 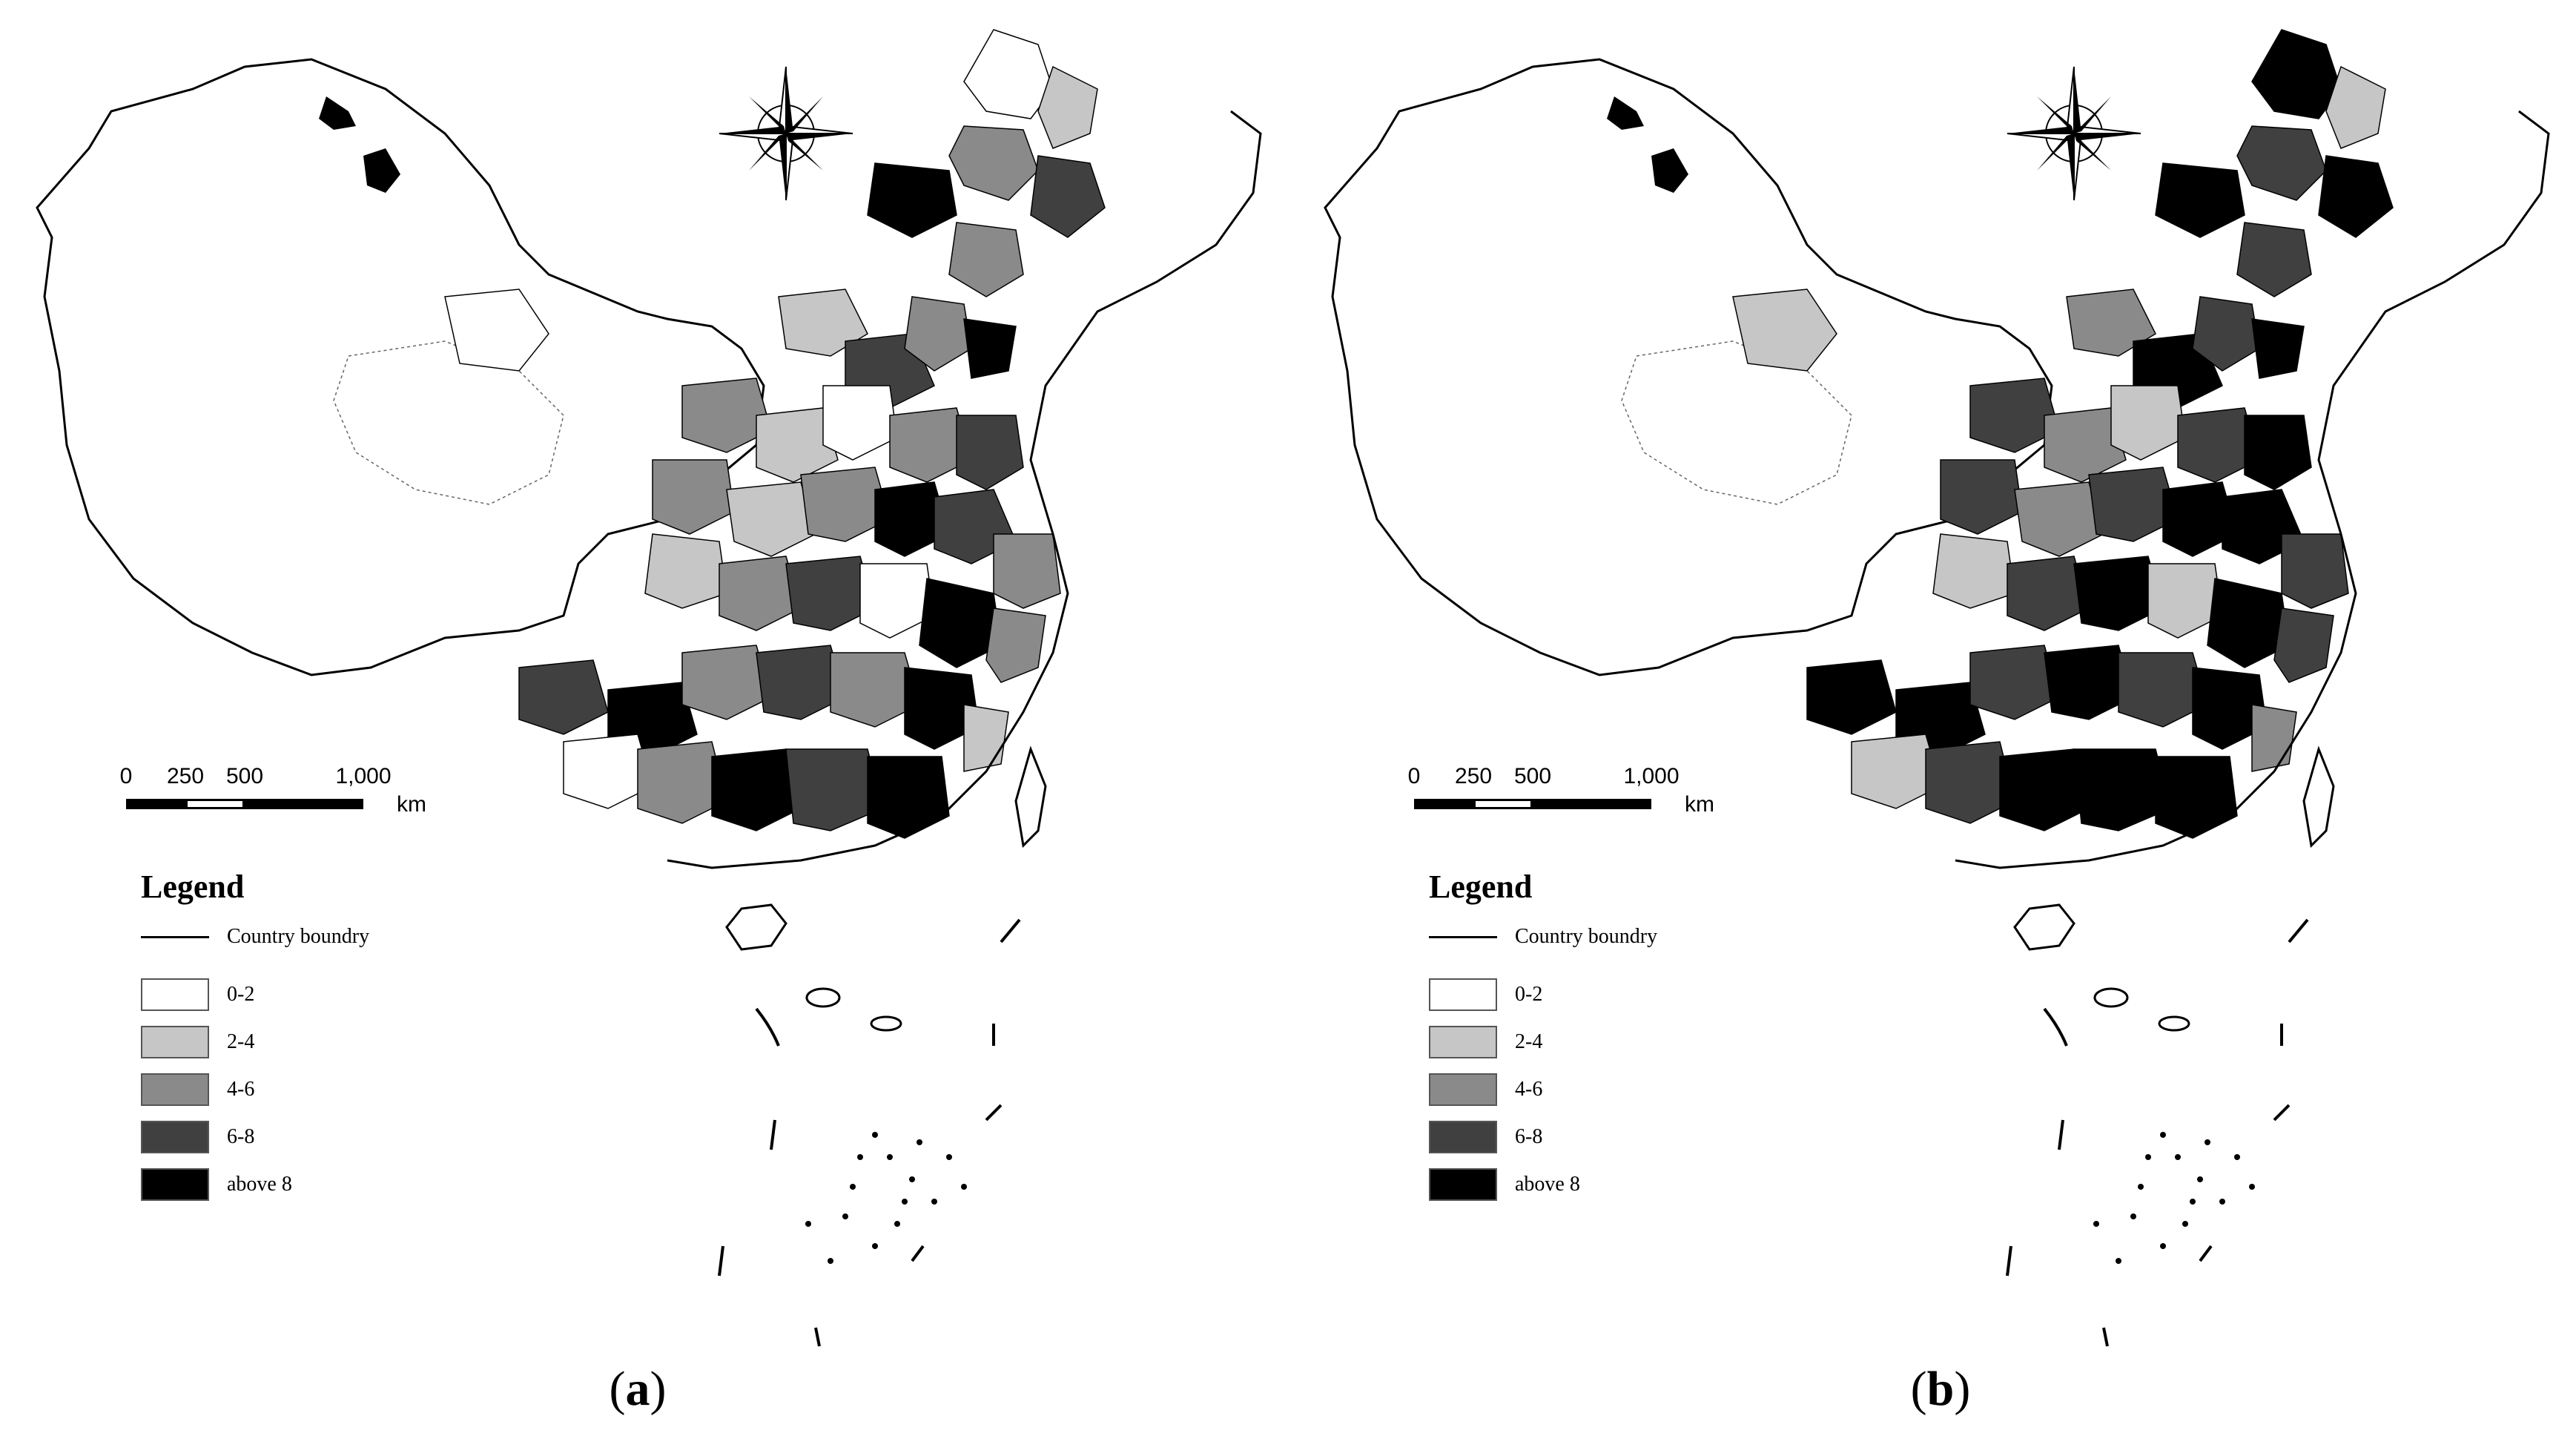 I want to click on legend-row: above 8, so click(x=296, y=1185).